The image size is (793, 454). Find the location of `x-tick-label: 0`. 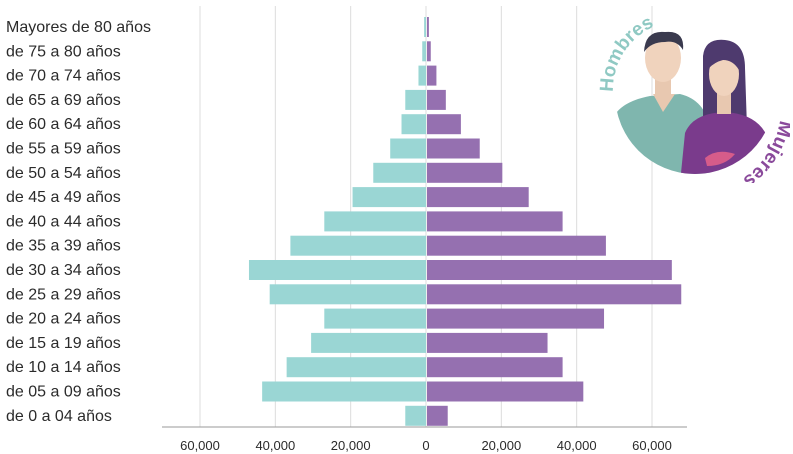

x-tick-label: 0 is located at coordinates (425, 445).